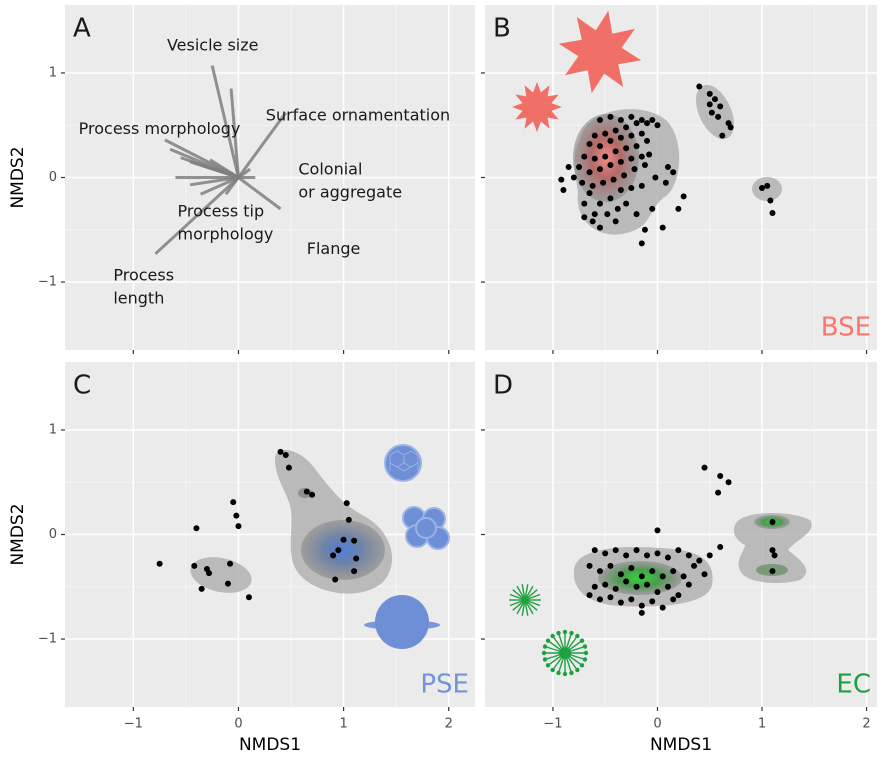  I want to click on x-tick-label: 2, so click(866, 724).